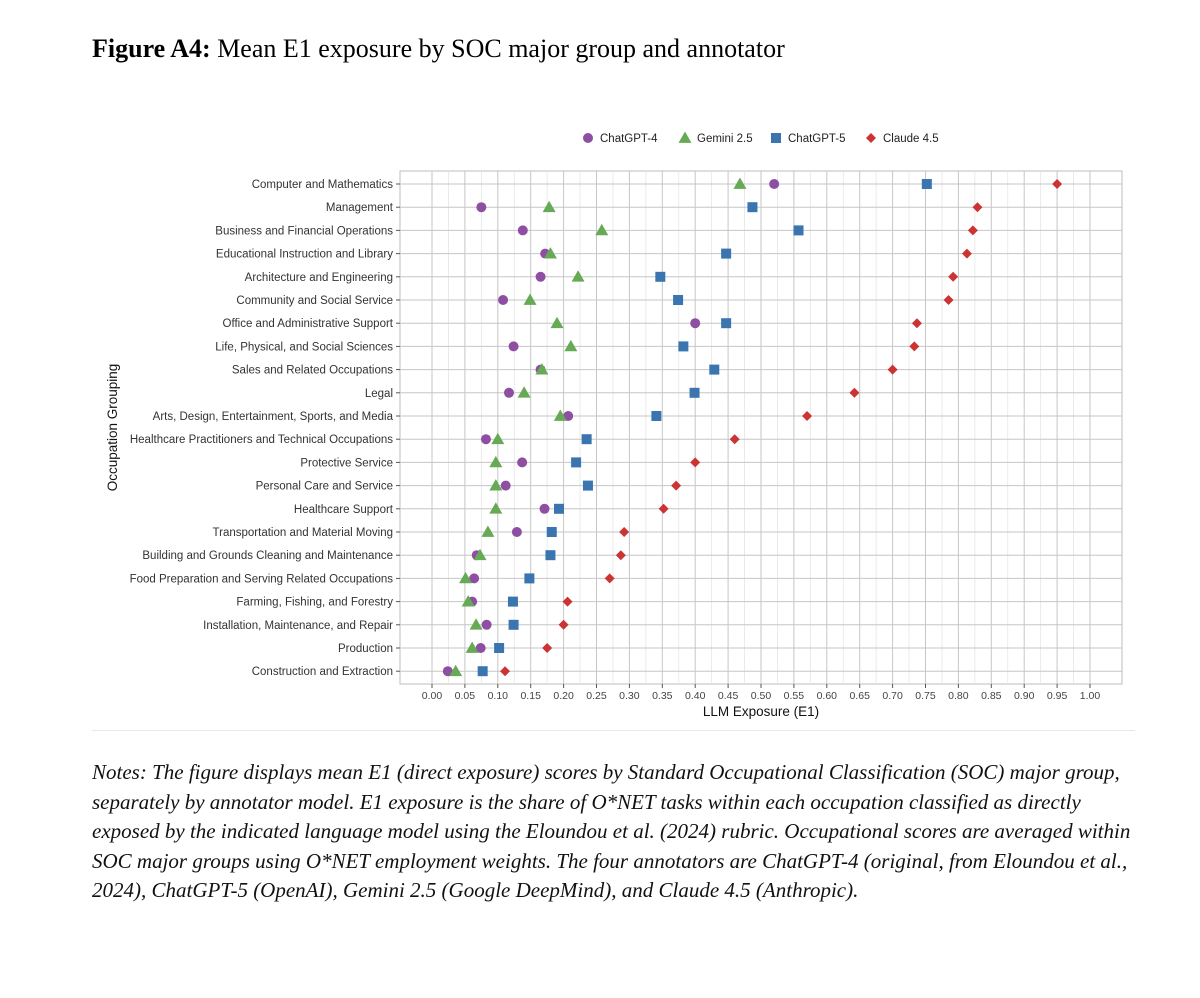  What do you see at coordinates (725, 139) in the screenshot?
I see `legend-label-gemini-2-5: Gemini 2.5` at bounding box center [725, 139].